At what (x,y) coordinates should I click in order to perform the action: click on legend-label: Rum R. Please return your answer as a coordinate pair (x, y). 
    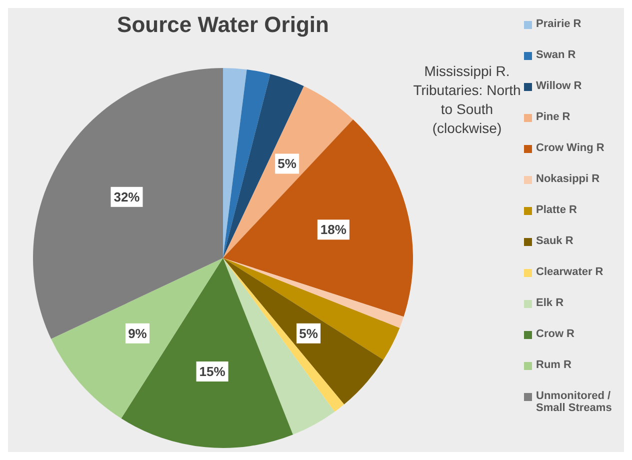
    Looking at the image, I should click on (554, 365).